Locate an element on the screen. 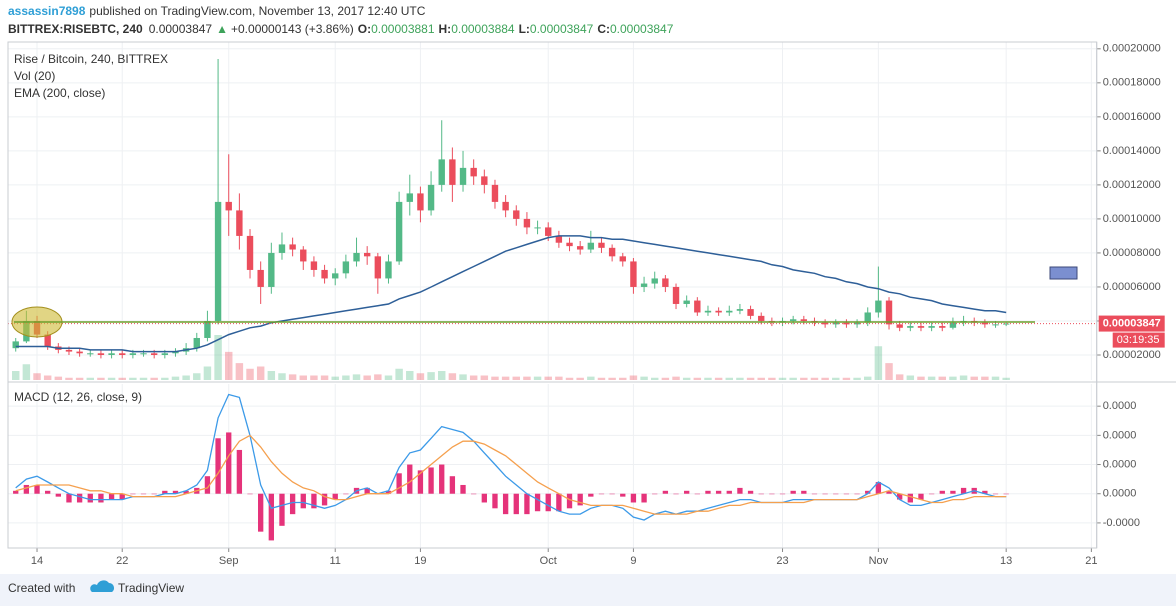  chart-title: Rise / Bitcoin, 240, BITTREX is located at coordinates (91, 59).